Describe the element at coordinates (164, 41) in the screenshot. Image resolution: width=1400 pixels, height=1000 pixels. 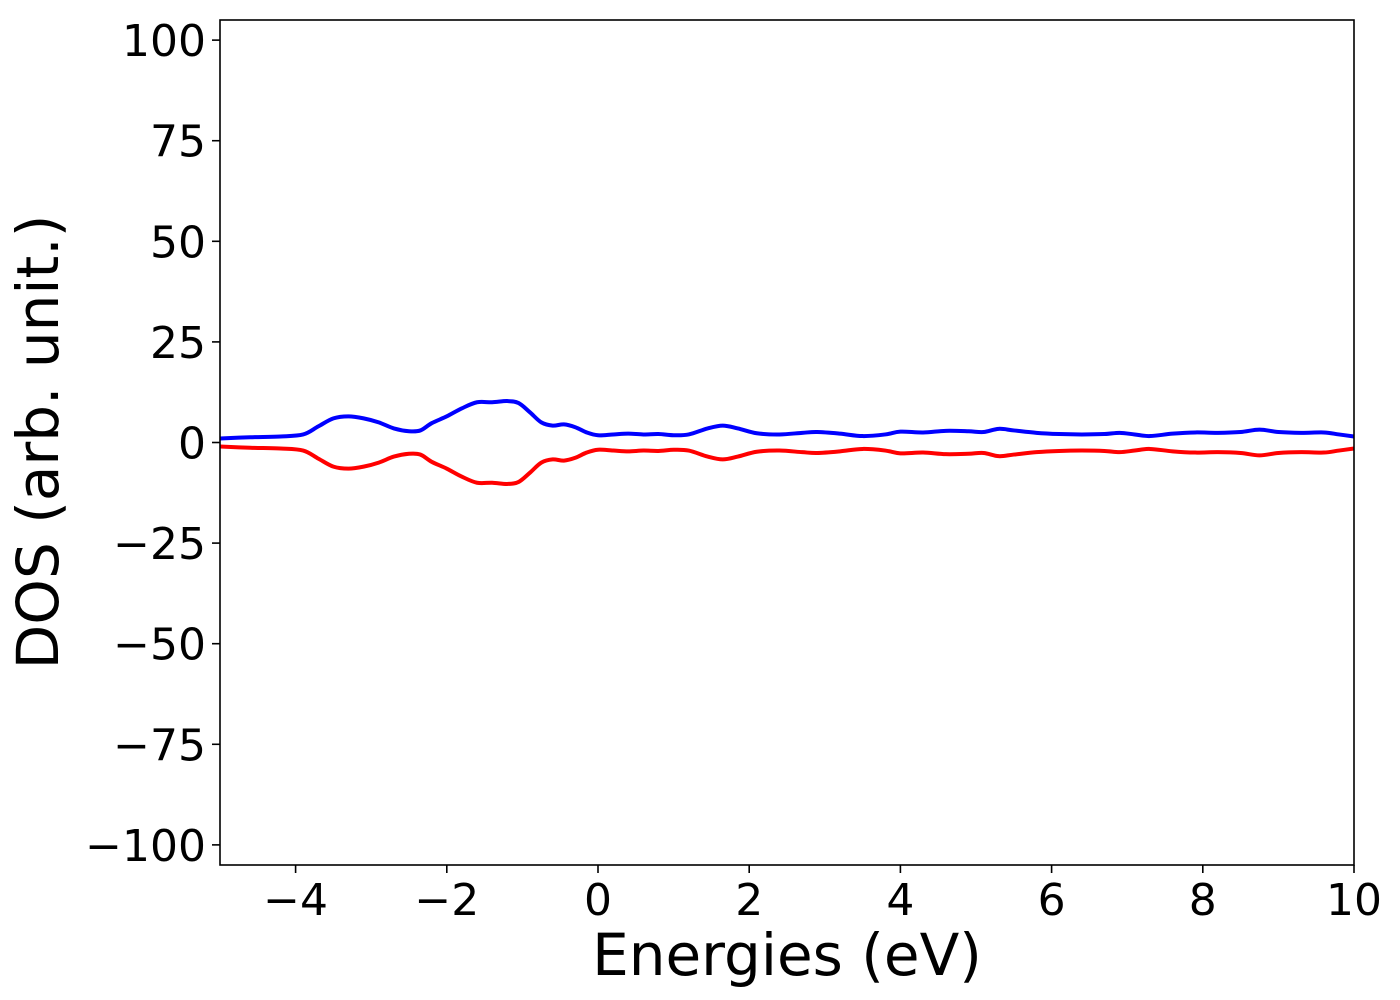
I see `y-tick-label: 100` at that location.